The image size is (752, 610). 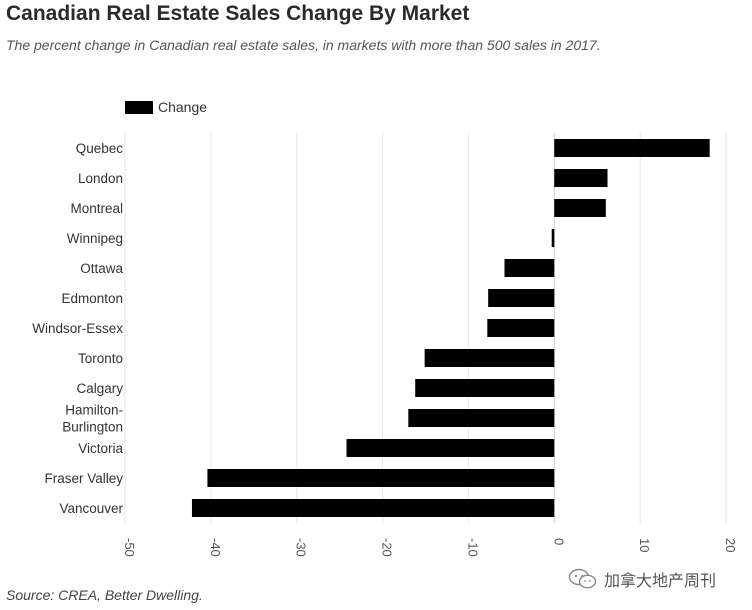 What do you see at coordinates (660, 581) in the screenshot?
I see `watermark-text: 加拿大地产周刊` at bounding box center [660, 581].